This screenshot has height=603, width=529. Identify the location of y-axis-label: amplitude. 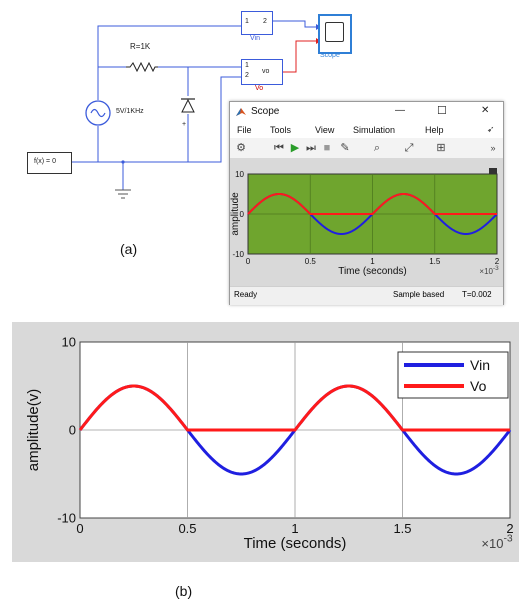
(235, 214).